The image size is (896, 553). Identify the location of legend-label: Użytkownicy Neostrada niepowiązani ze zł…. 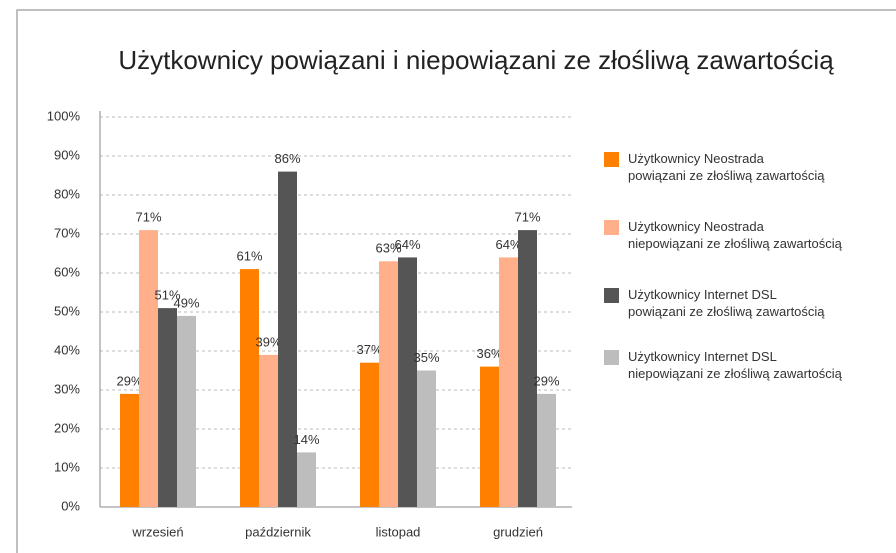
(735, 235).